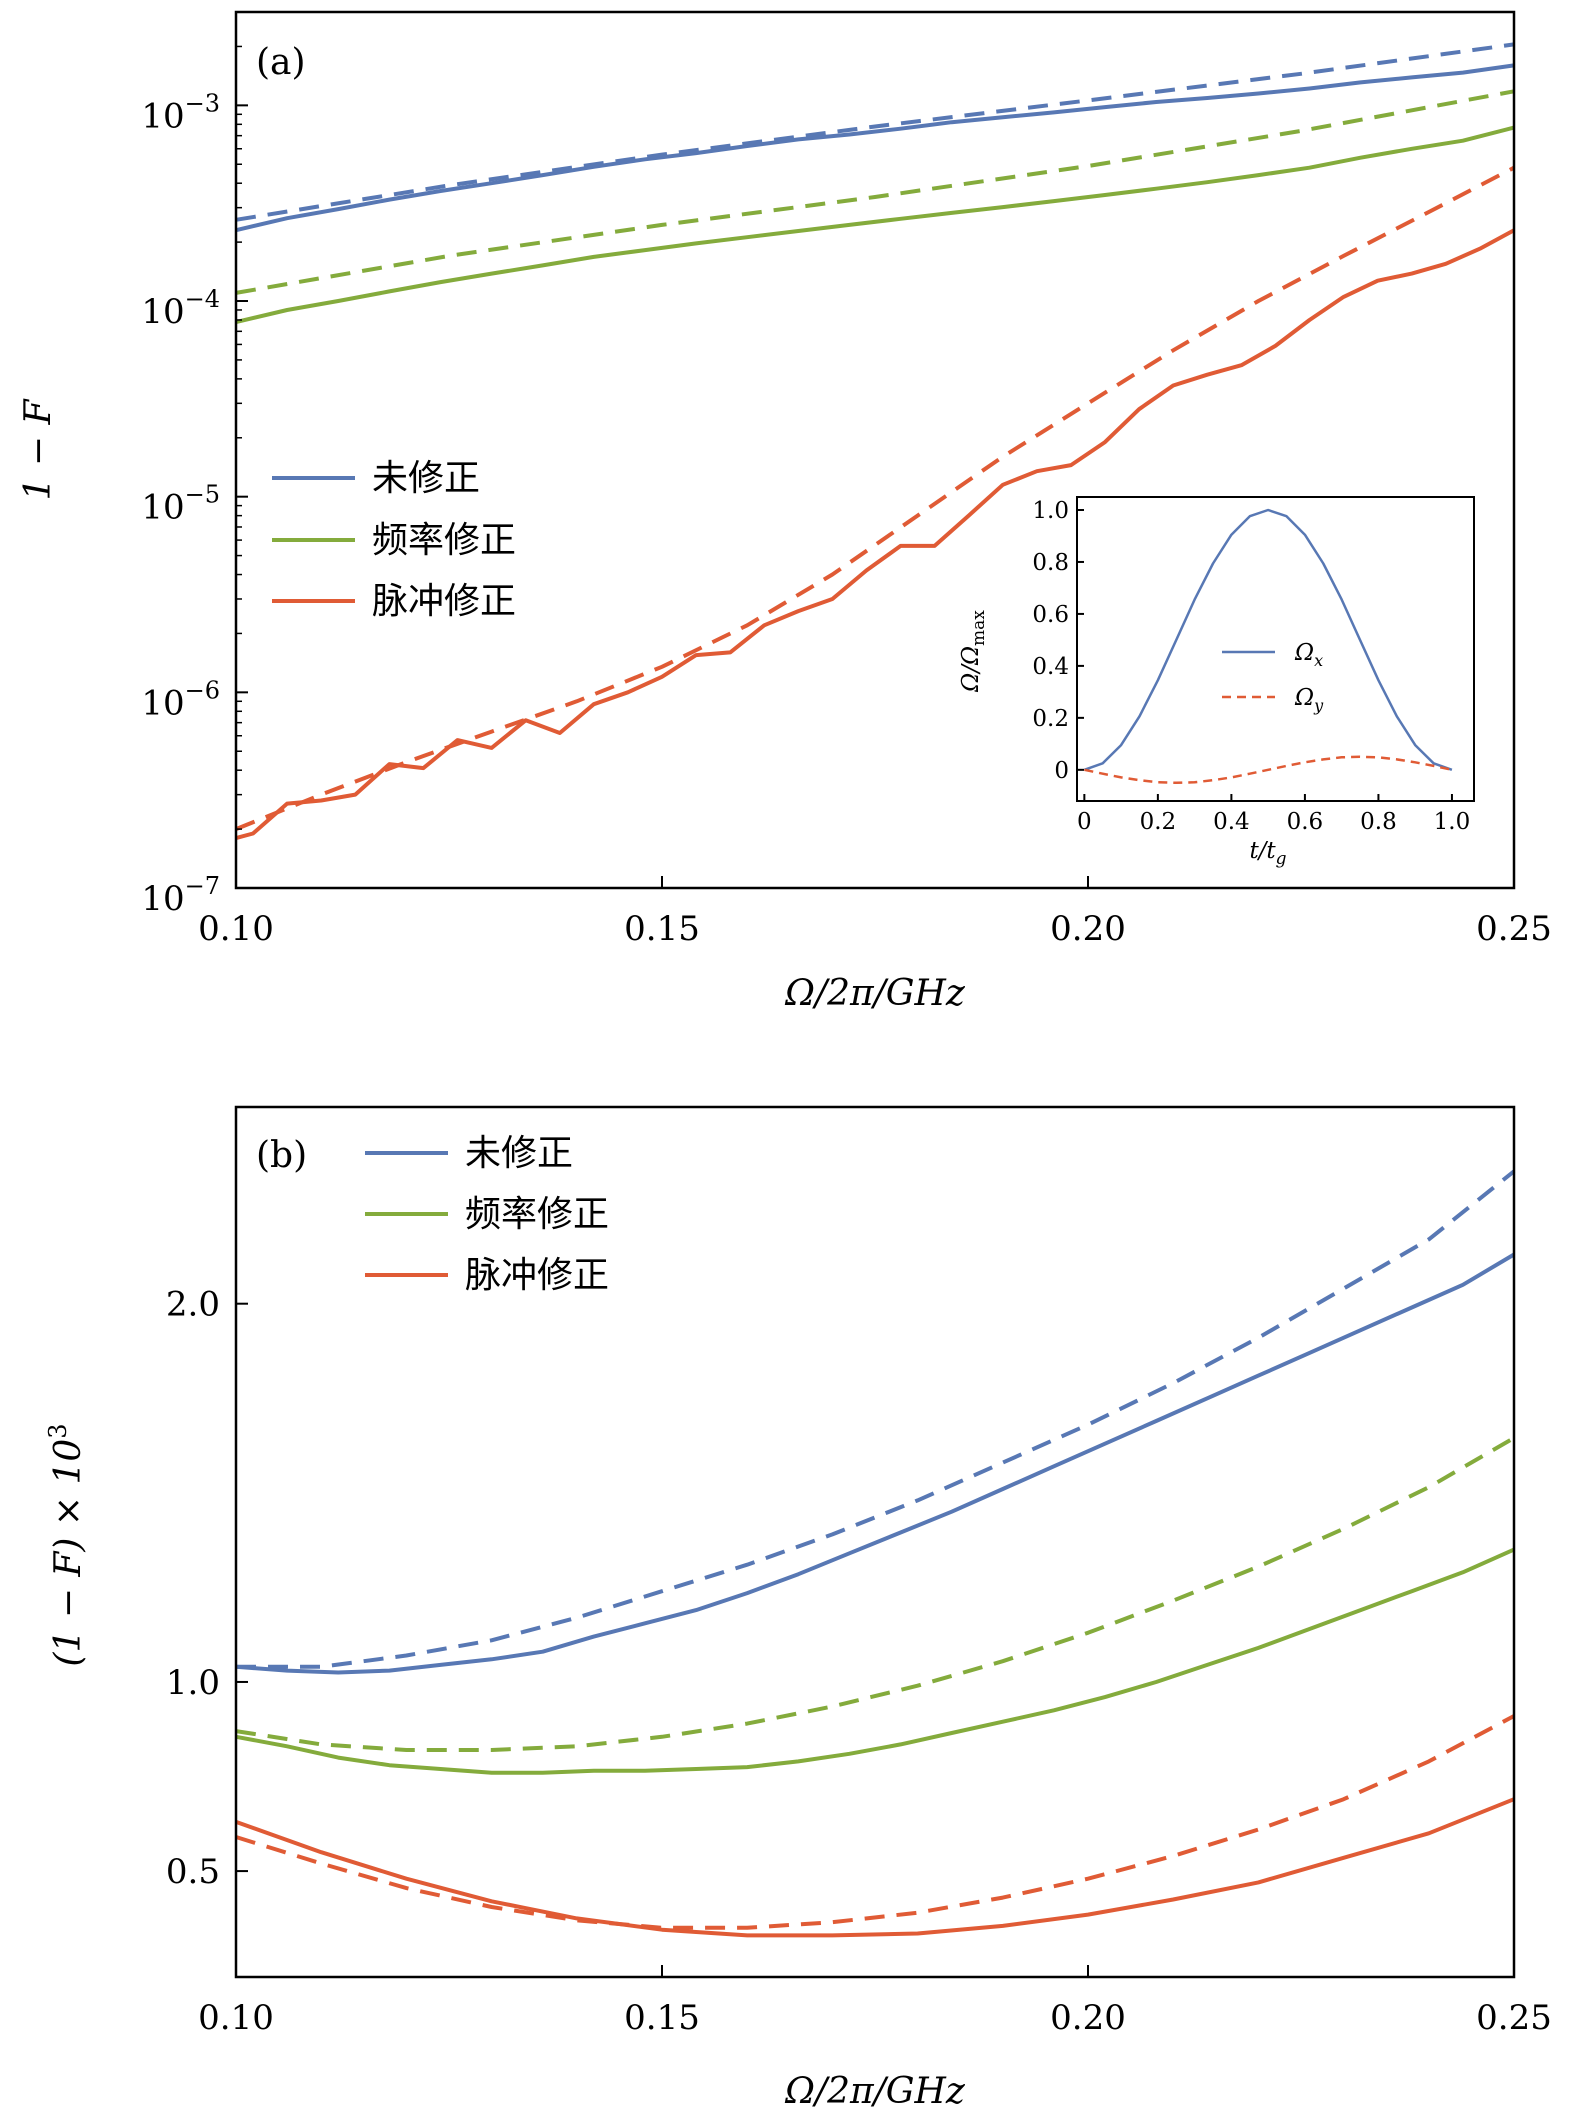 This screenshot has height=2126, width=1575. I want to click on panel-a-legend-label-uncorrected: 未修正, so click(426, 478).